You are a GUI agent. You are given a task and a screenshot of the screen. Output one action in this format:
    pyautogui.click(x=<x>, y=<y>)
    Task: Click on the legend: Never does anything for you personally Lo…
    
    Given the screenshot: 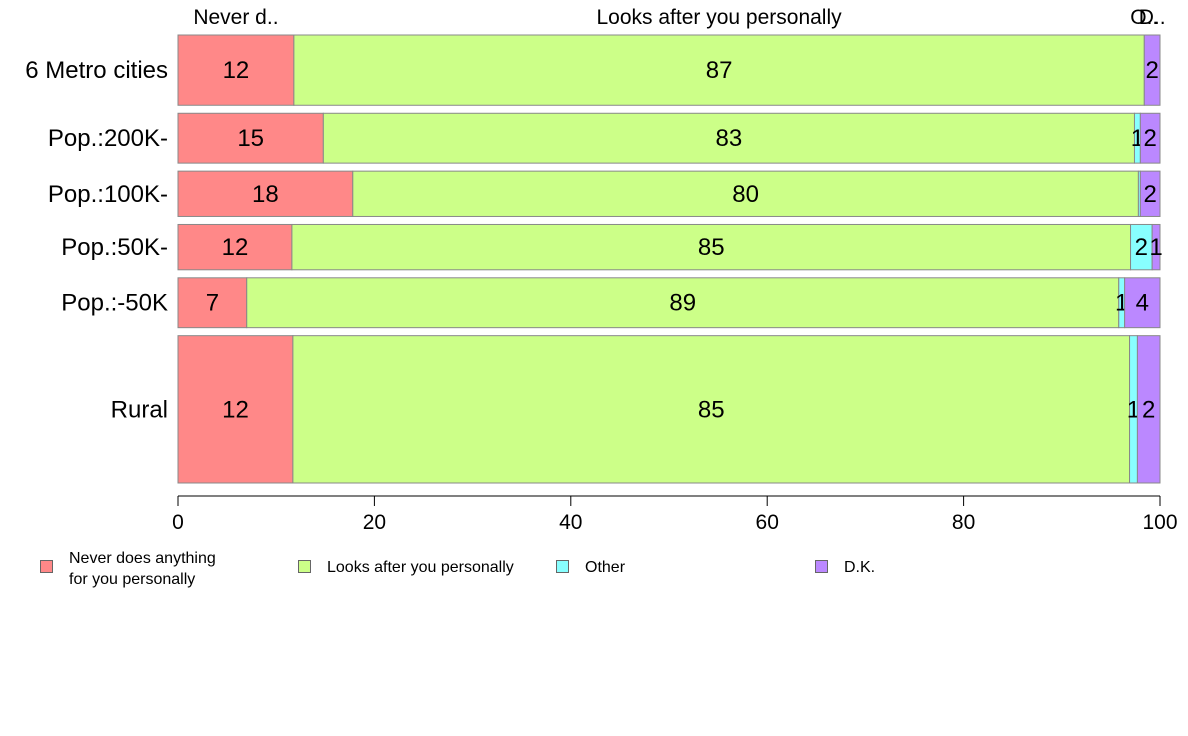 What is the action you would take?
    pyautogui.click(x=594, y=573)
    